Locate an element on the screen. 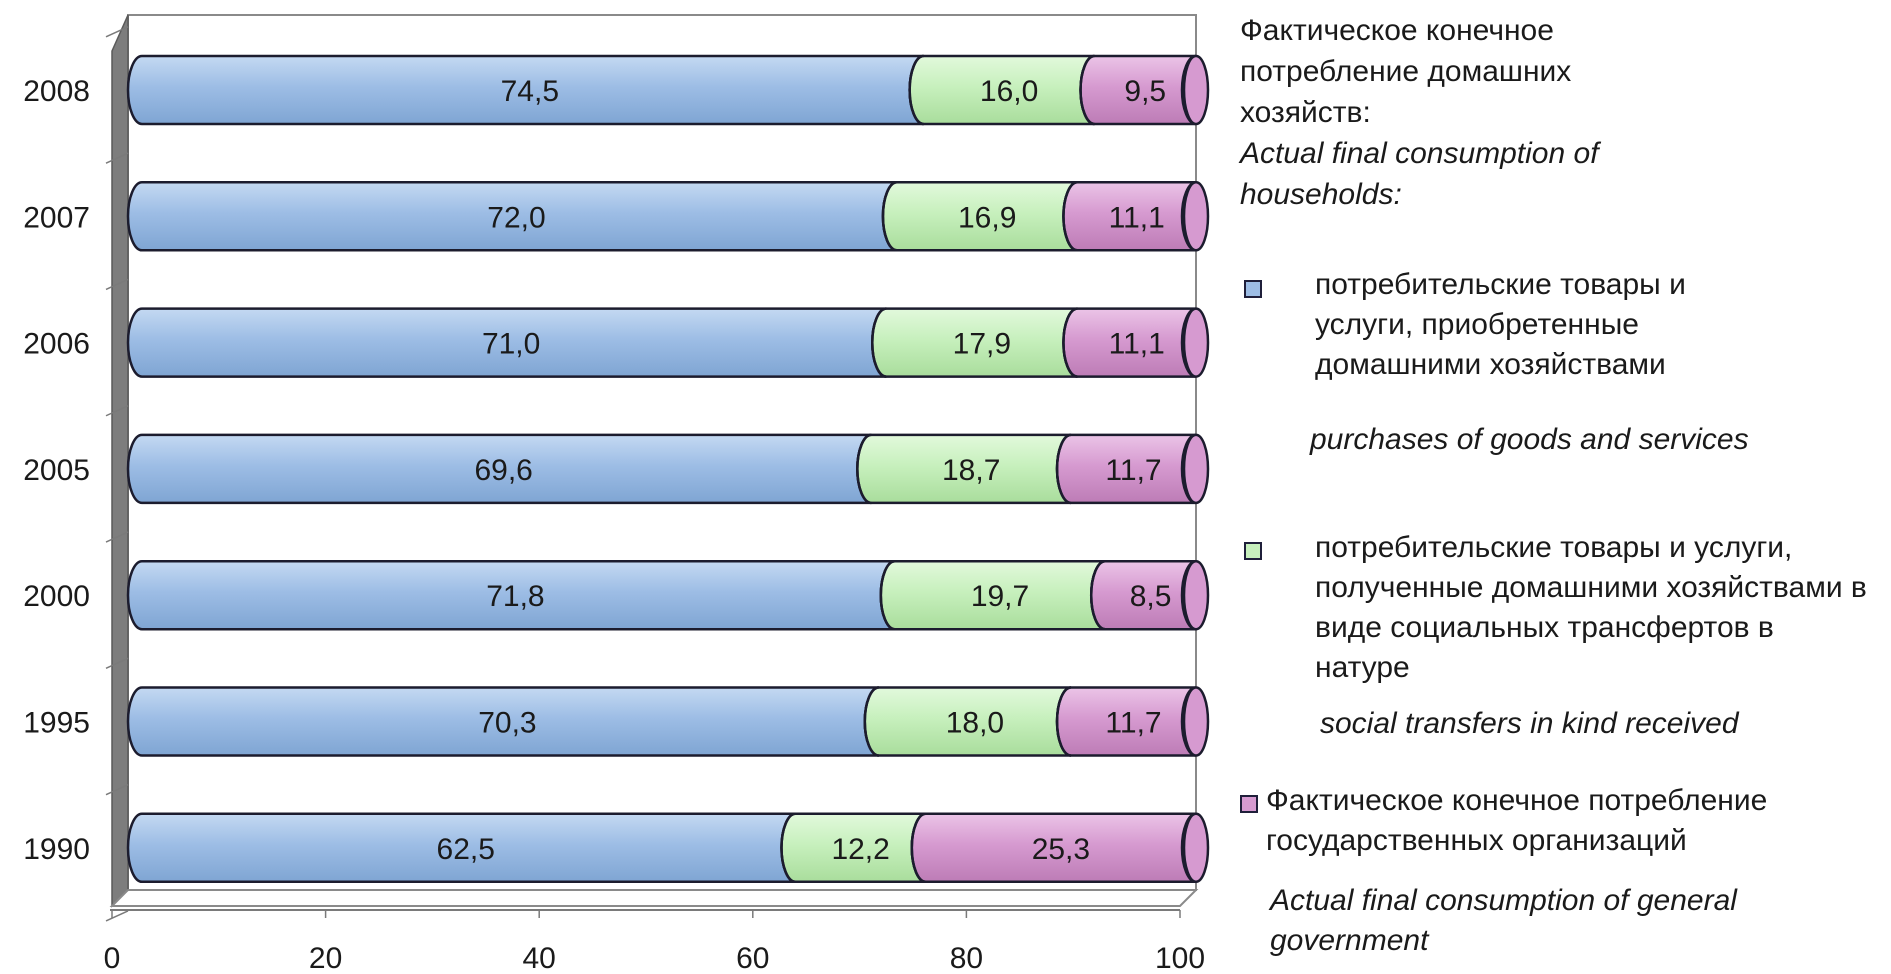  data-label: 17,9 is located at coordinates (982, 344).